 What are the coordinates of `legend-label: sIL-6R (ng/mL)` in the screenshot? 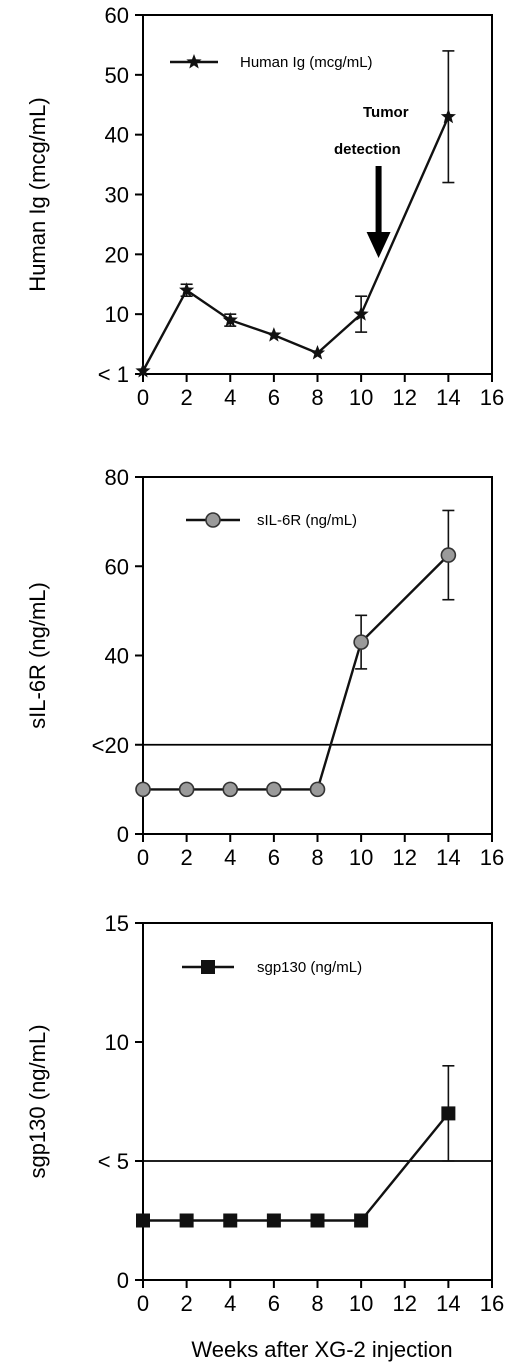 It's located at (307, 520).